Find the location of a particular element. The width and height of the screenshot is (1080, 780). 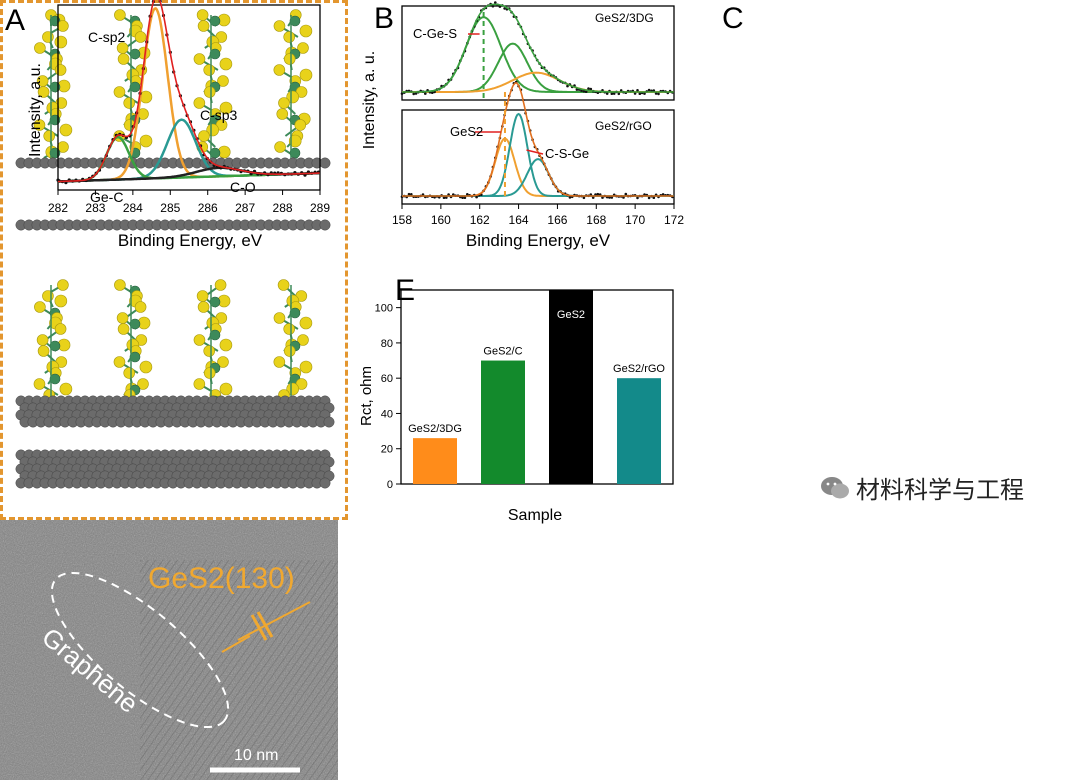

panel-a-curves is located at coordinates (188, 92).